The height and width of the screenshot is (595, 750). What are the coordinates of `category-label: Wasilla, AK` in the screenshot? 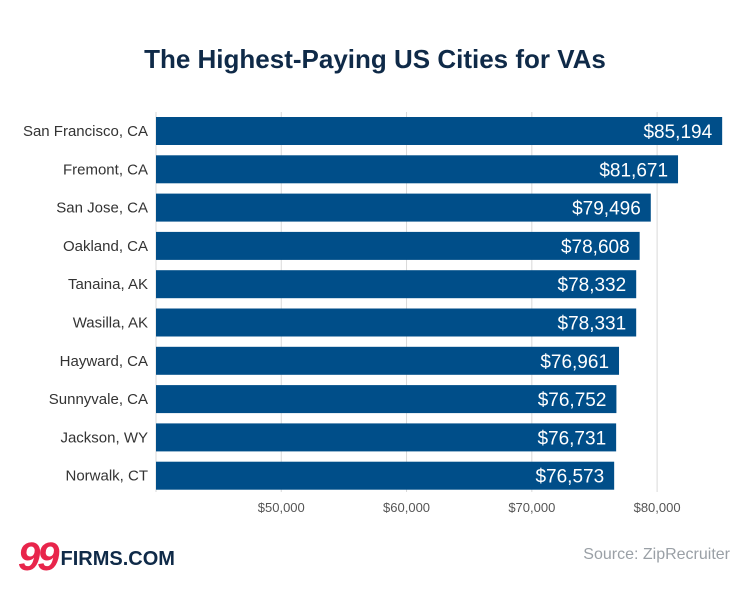 It's located at (110, 323).